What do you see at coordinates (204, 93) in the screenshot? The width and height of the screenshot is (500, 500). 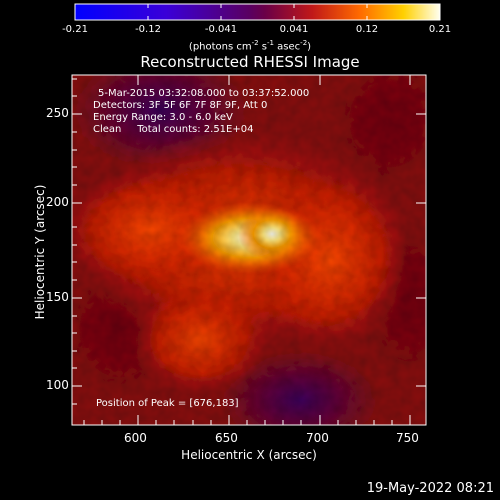 I see `time-range-text: 5-Mar-2015 03:32:08.000 to 03:37:52.000` at bounding box center [204, 93].